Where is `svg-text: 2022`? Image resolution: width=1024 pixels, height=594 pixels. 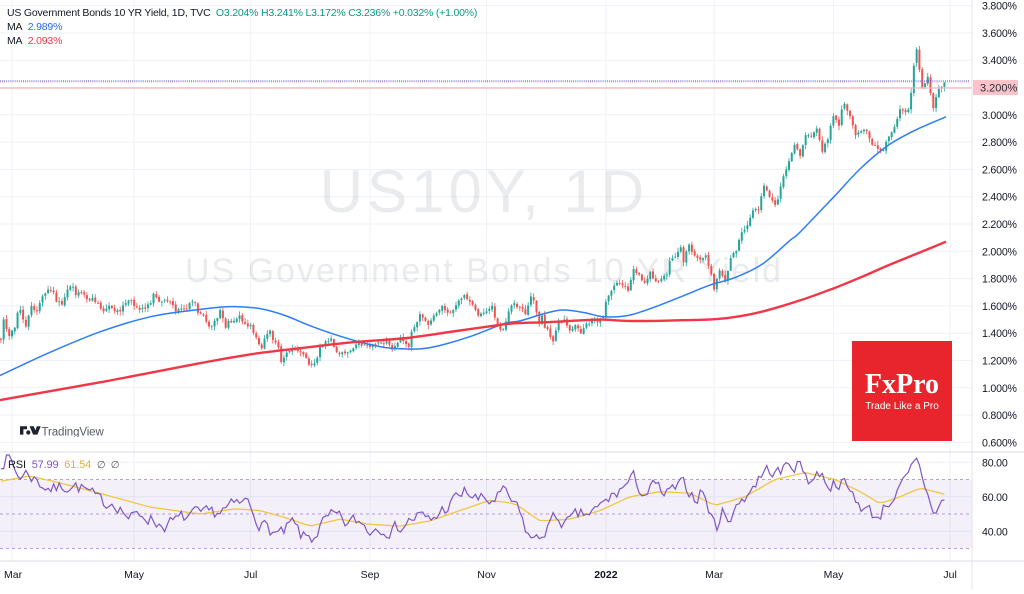 svg-text: 2022 is located at coordinates (606, 575).